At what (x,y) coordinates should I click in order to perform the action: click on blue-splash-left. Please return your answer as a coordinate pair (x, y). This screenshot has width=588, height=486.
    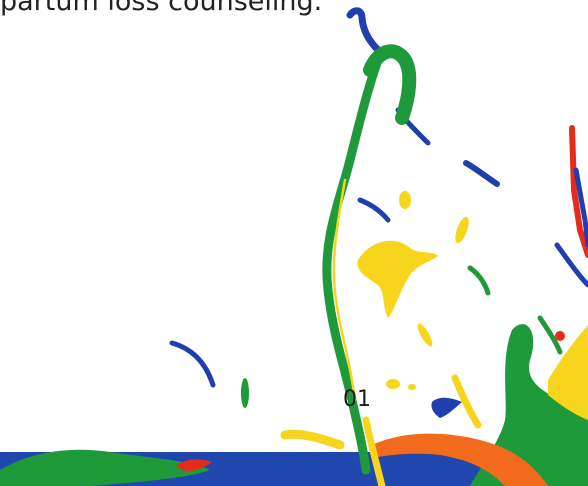
    Looking at the image, I should click on (374, 210).